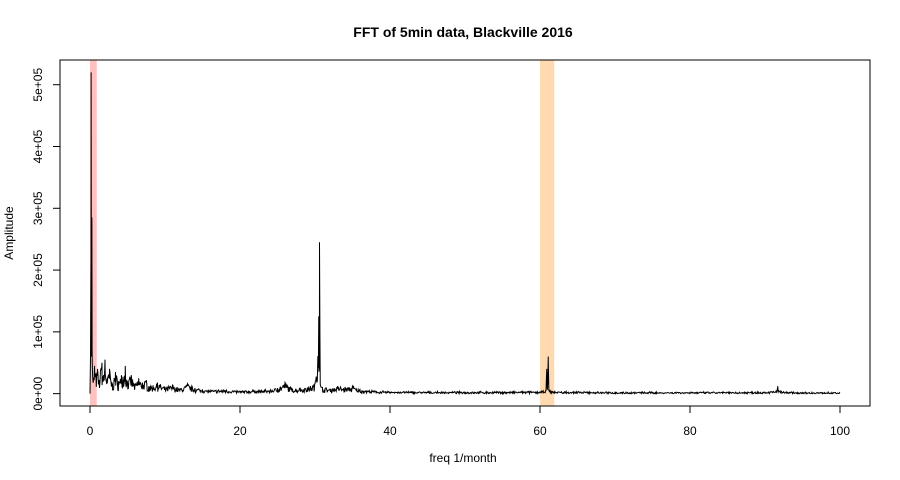 Image resolution: width=900 pixels, height=480 pixels. Describe the element at coordinates (9, 233) in the screenshot. I see `y-axis-label: Amplitude` at that location.